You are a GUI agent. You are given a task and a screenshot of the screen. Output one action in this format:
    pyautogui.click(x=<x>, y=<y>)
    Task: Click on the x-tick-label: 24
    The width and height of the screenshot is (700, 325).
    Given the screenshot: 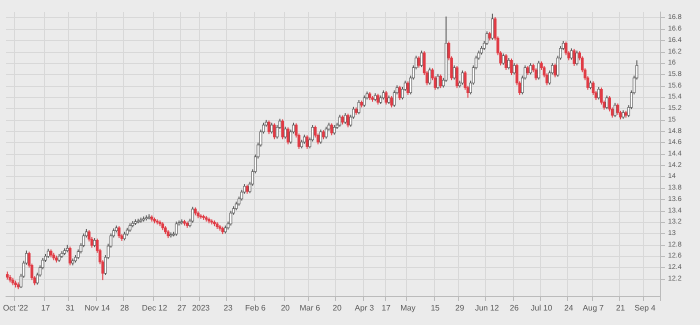 What is the action you would take?
    pyautogui.click(x=569, y=308)
    